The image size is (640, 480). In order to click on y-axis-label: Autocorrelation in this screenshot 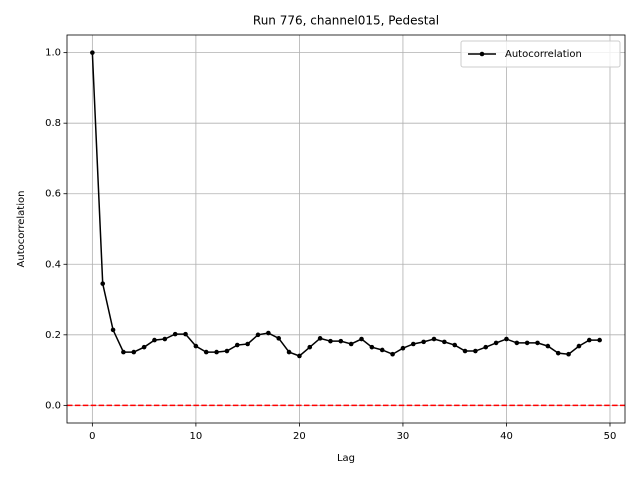, I will do `click(21, 229)`.